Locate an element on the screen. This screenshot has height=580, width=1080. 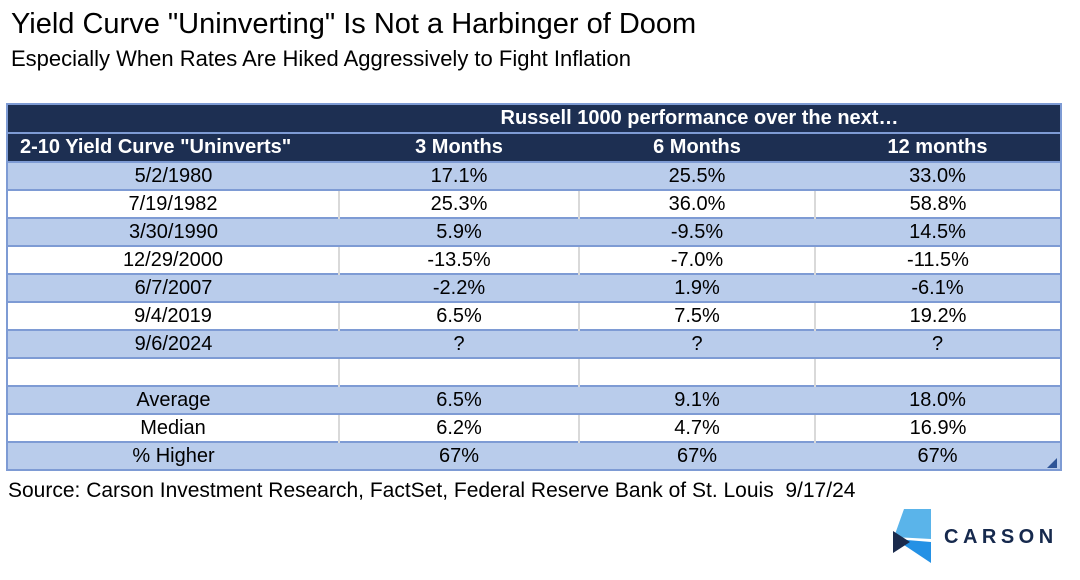
value-cell: 6.2% is located at coordinates (458, 427).